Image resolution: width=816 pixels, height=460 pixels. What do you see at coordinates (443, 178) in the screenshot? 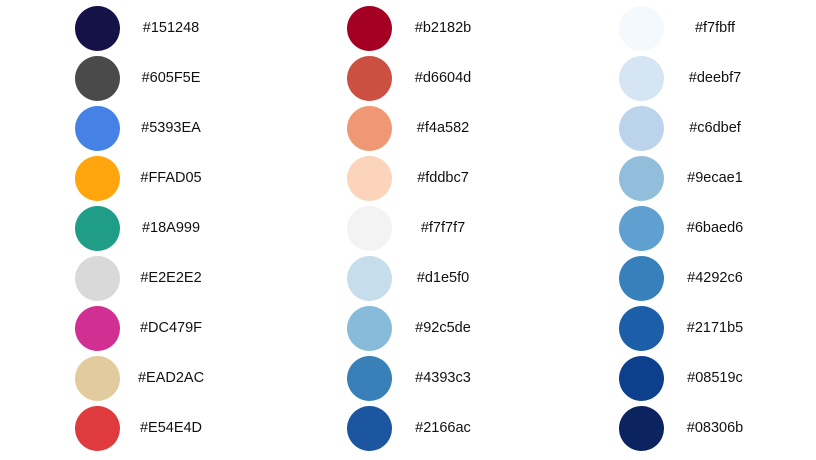
I see `hex-code-label: #fddbc7` at bounding box center [443, 178].